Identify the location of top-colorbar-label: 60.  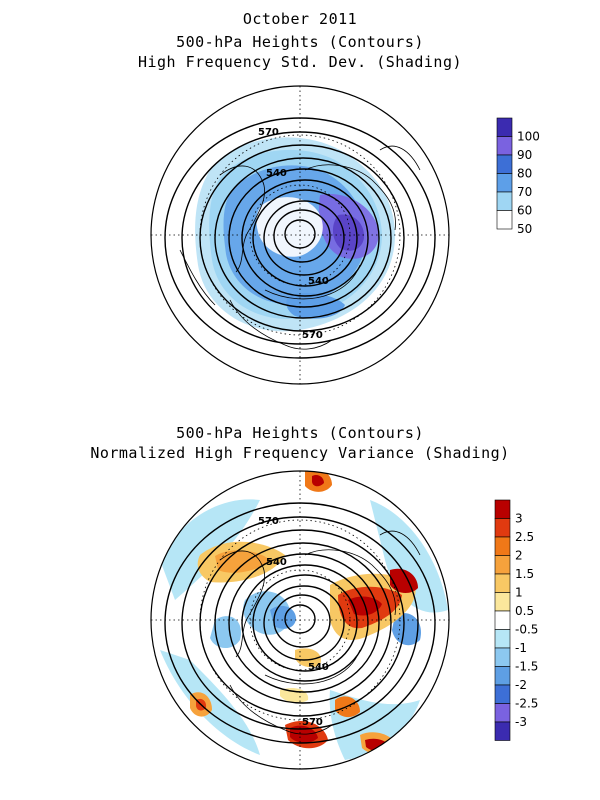
(524, 211).